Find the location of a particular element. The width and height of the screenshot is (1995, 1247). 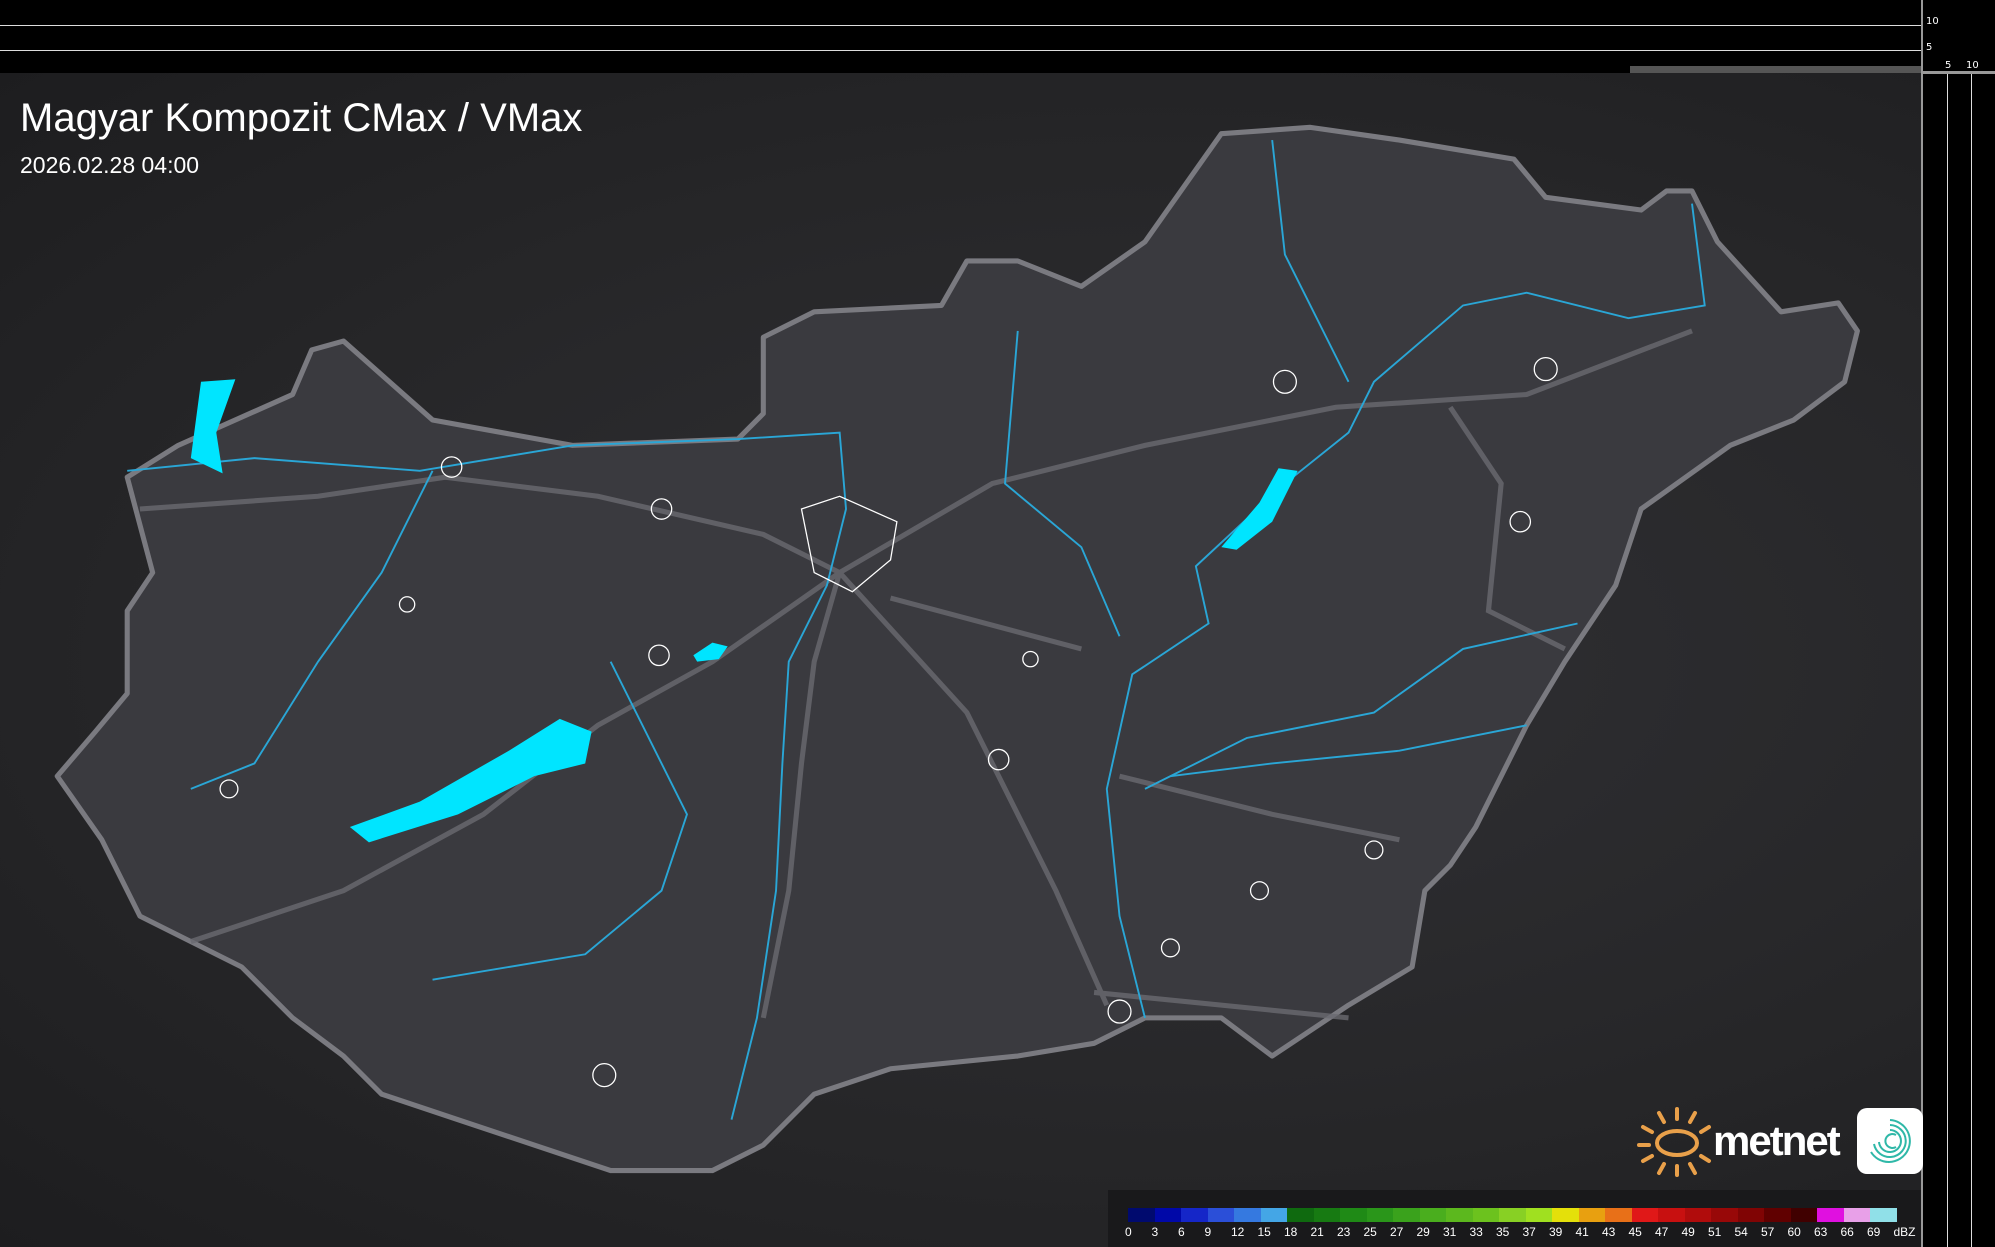

legend-label: 27 is located at coordinates (1397, 1232).